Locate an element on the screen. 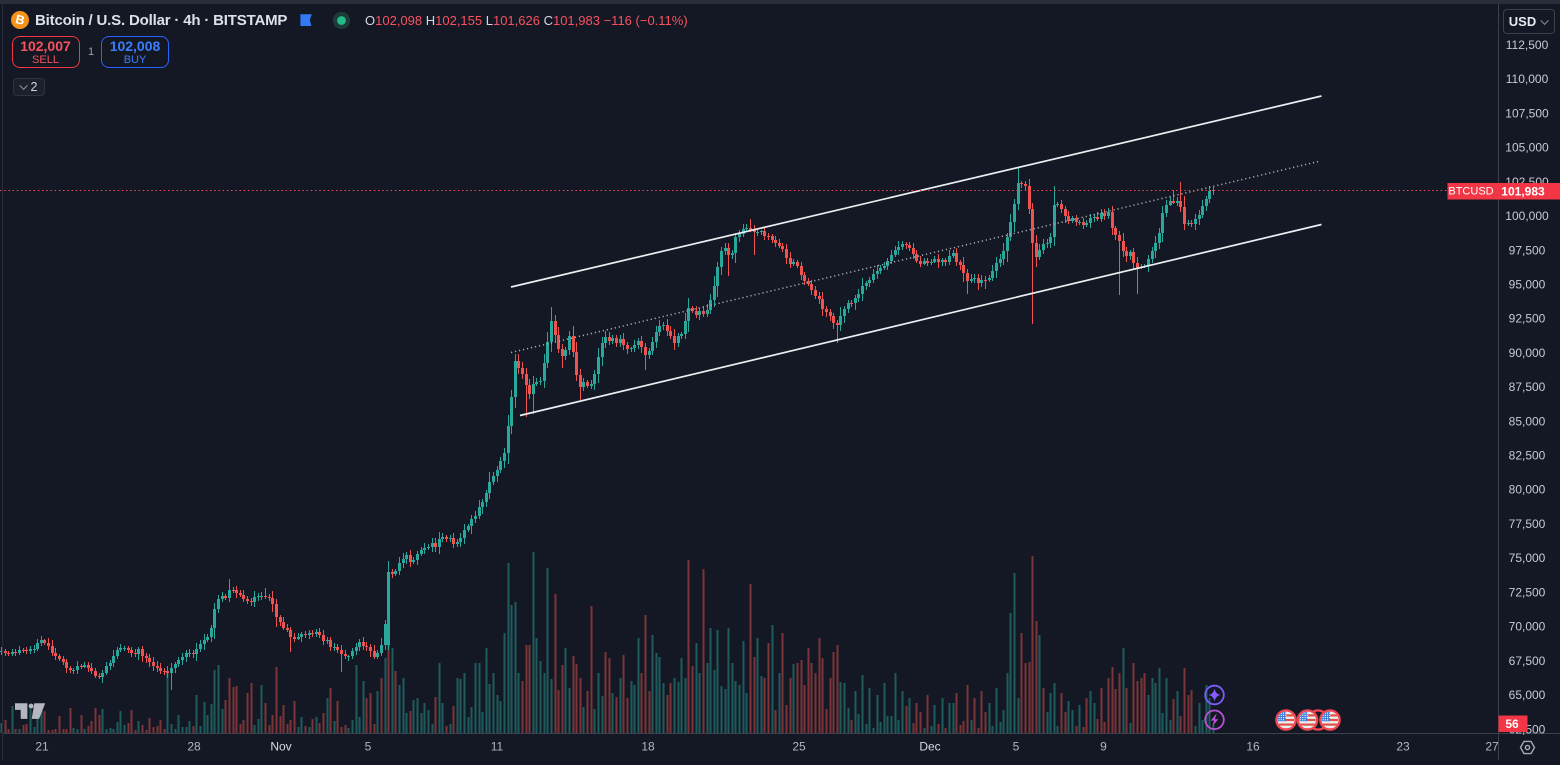 Image resolution: width=1560 pixels, height=765 pixels. svg-text: 80,000 is located at coordinates (1527, 490).